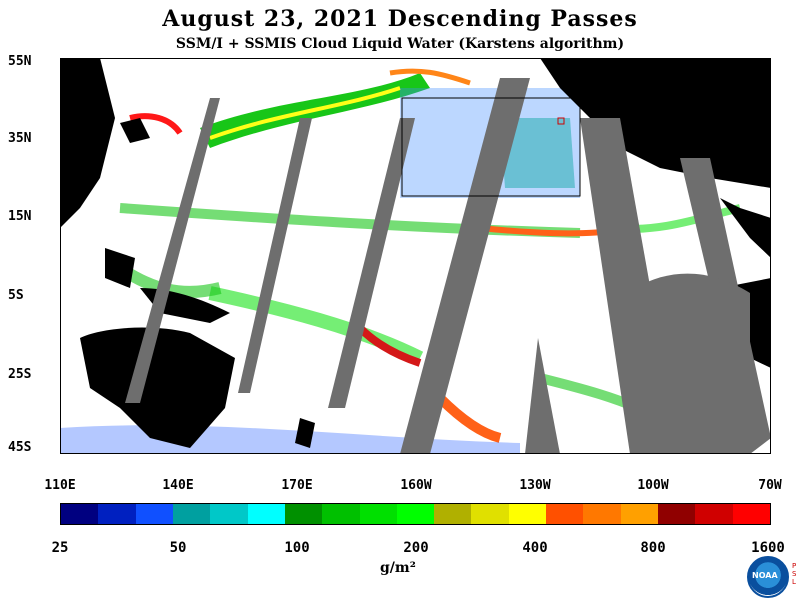  What do you see at coordinates (305, 433) in the screenshot?
I see `new-zealand-land` at bounding box center [305, 433].